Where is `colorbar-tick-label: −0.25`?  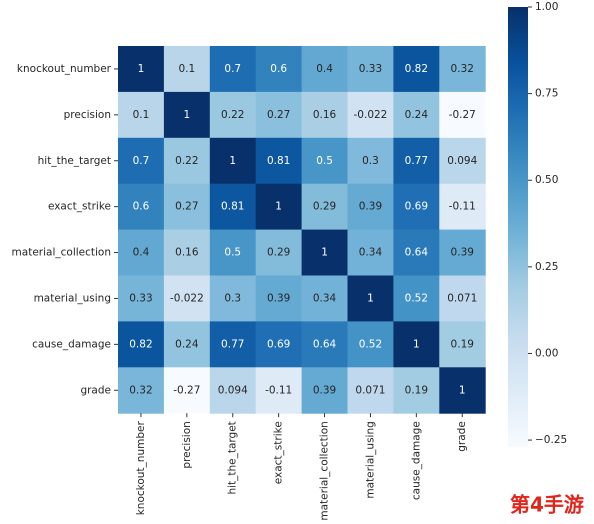
colorbar-tick-label: −0.25 is located at coordinates (551, 440).